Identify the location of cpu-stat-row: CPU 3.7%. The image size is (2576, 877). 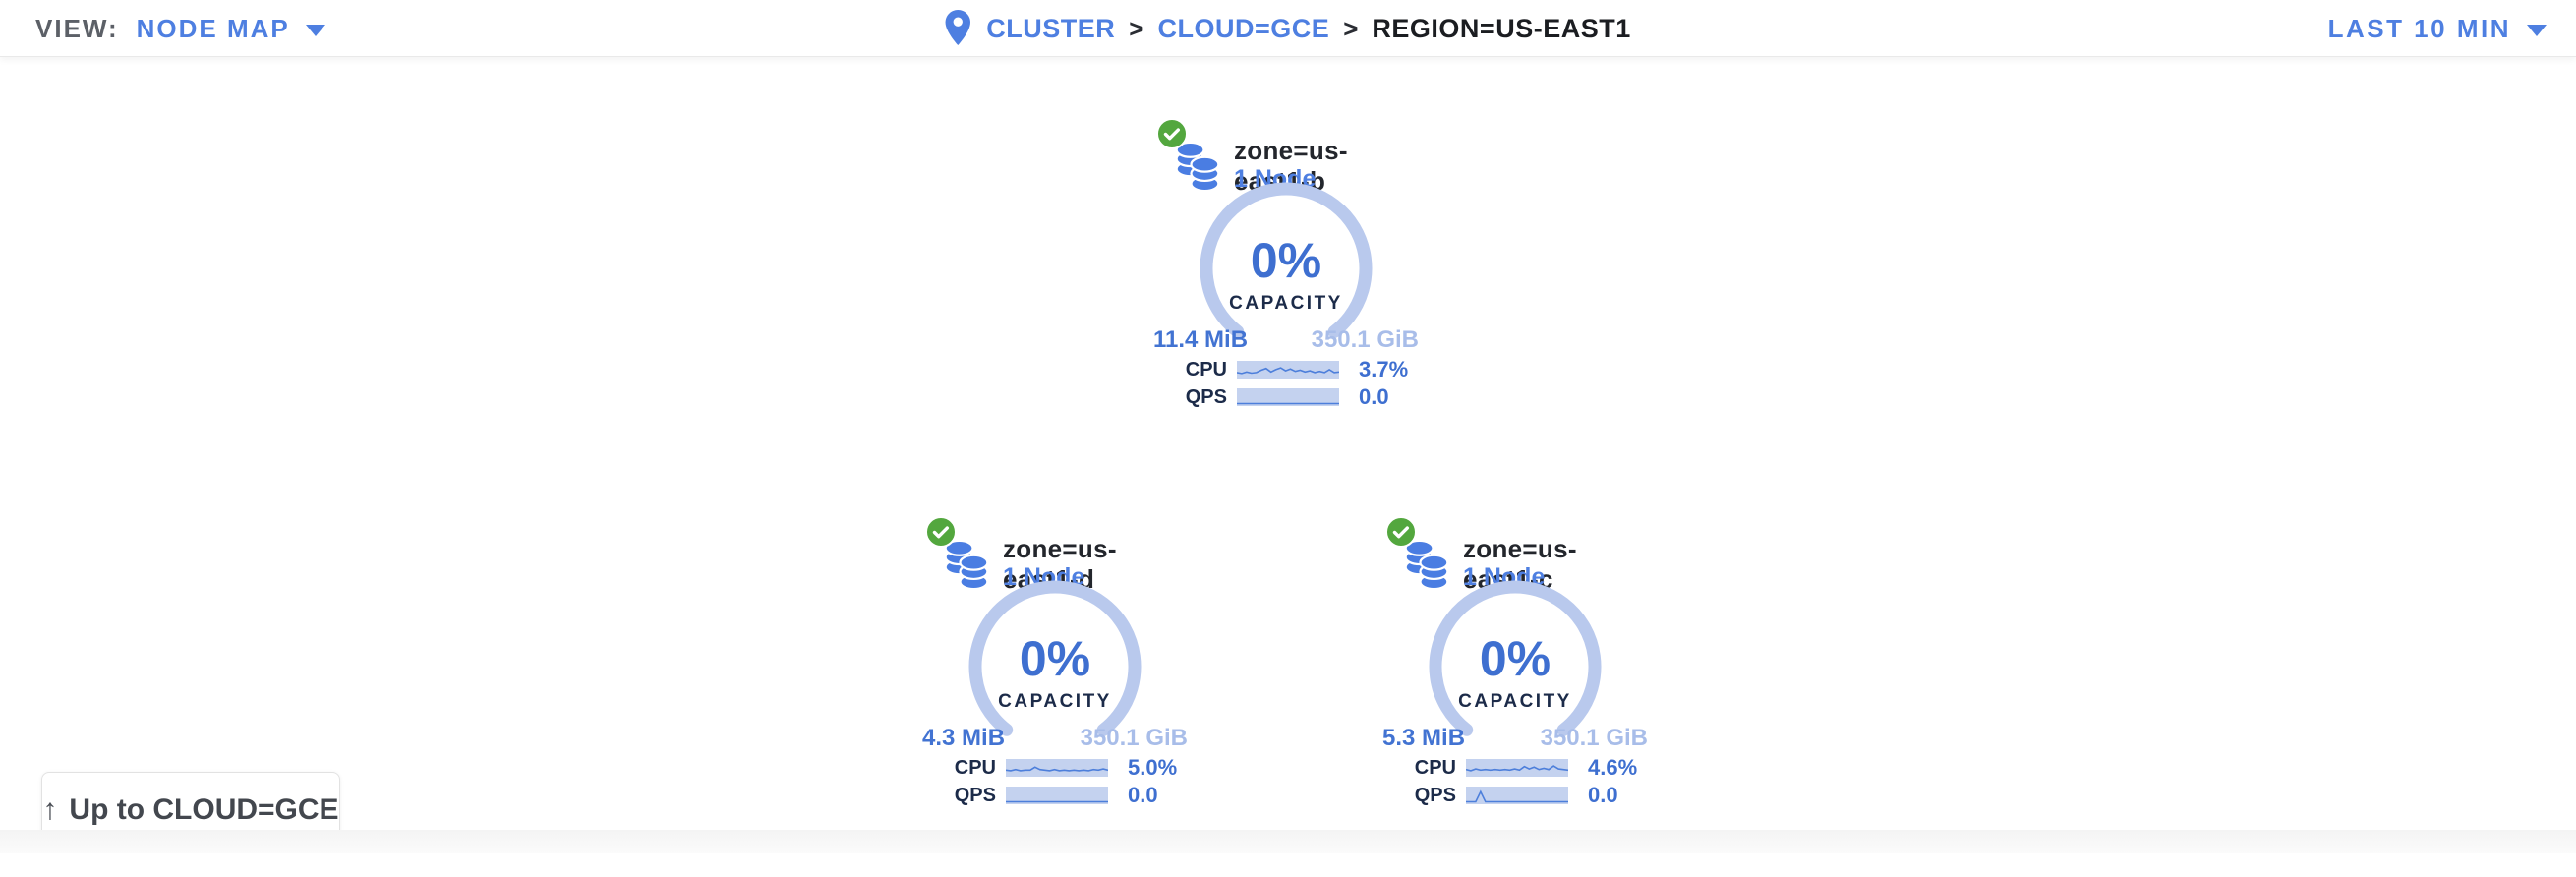
(1286, 369).